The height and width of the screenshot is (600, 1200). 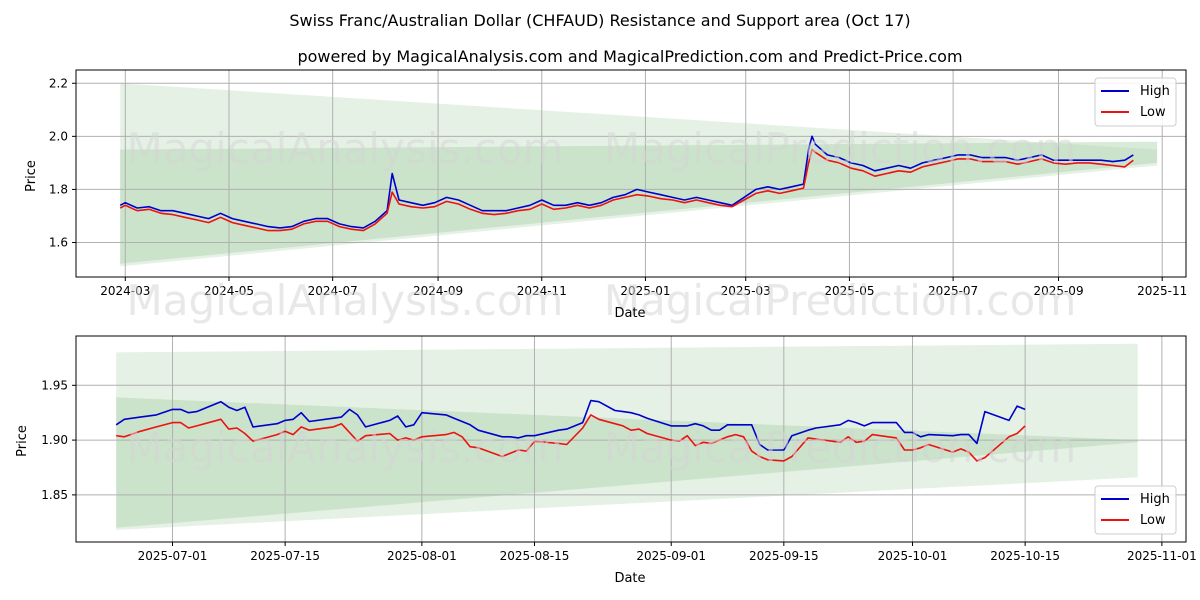 What do you see at coordinates (54, 440) in the screenshot?
I see `bottom-y-tick-label: 1.90` at bounding box center [54, 440].